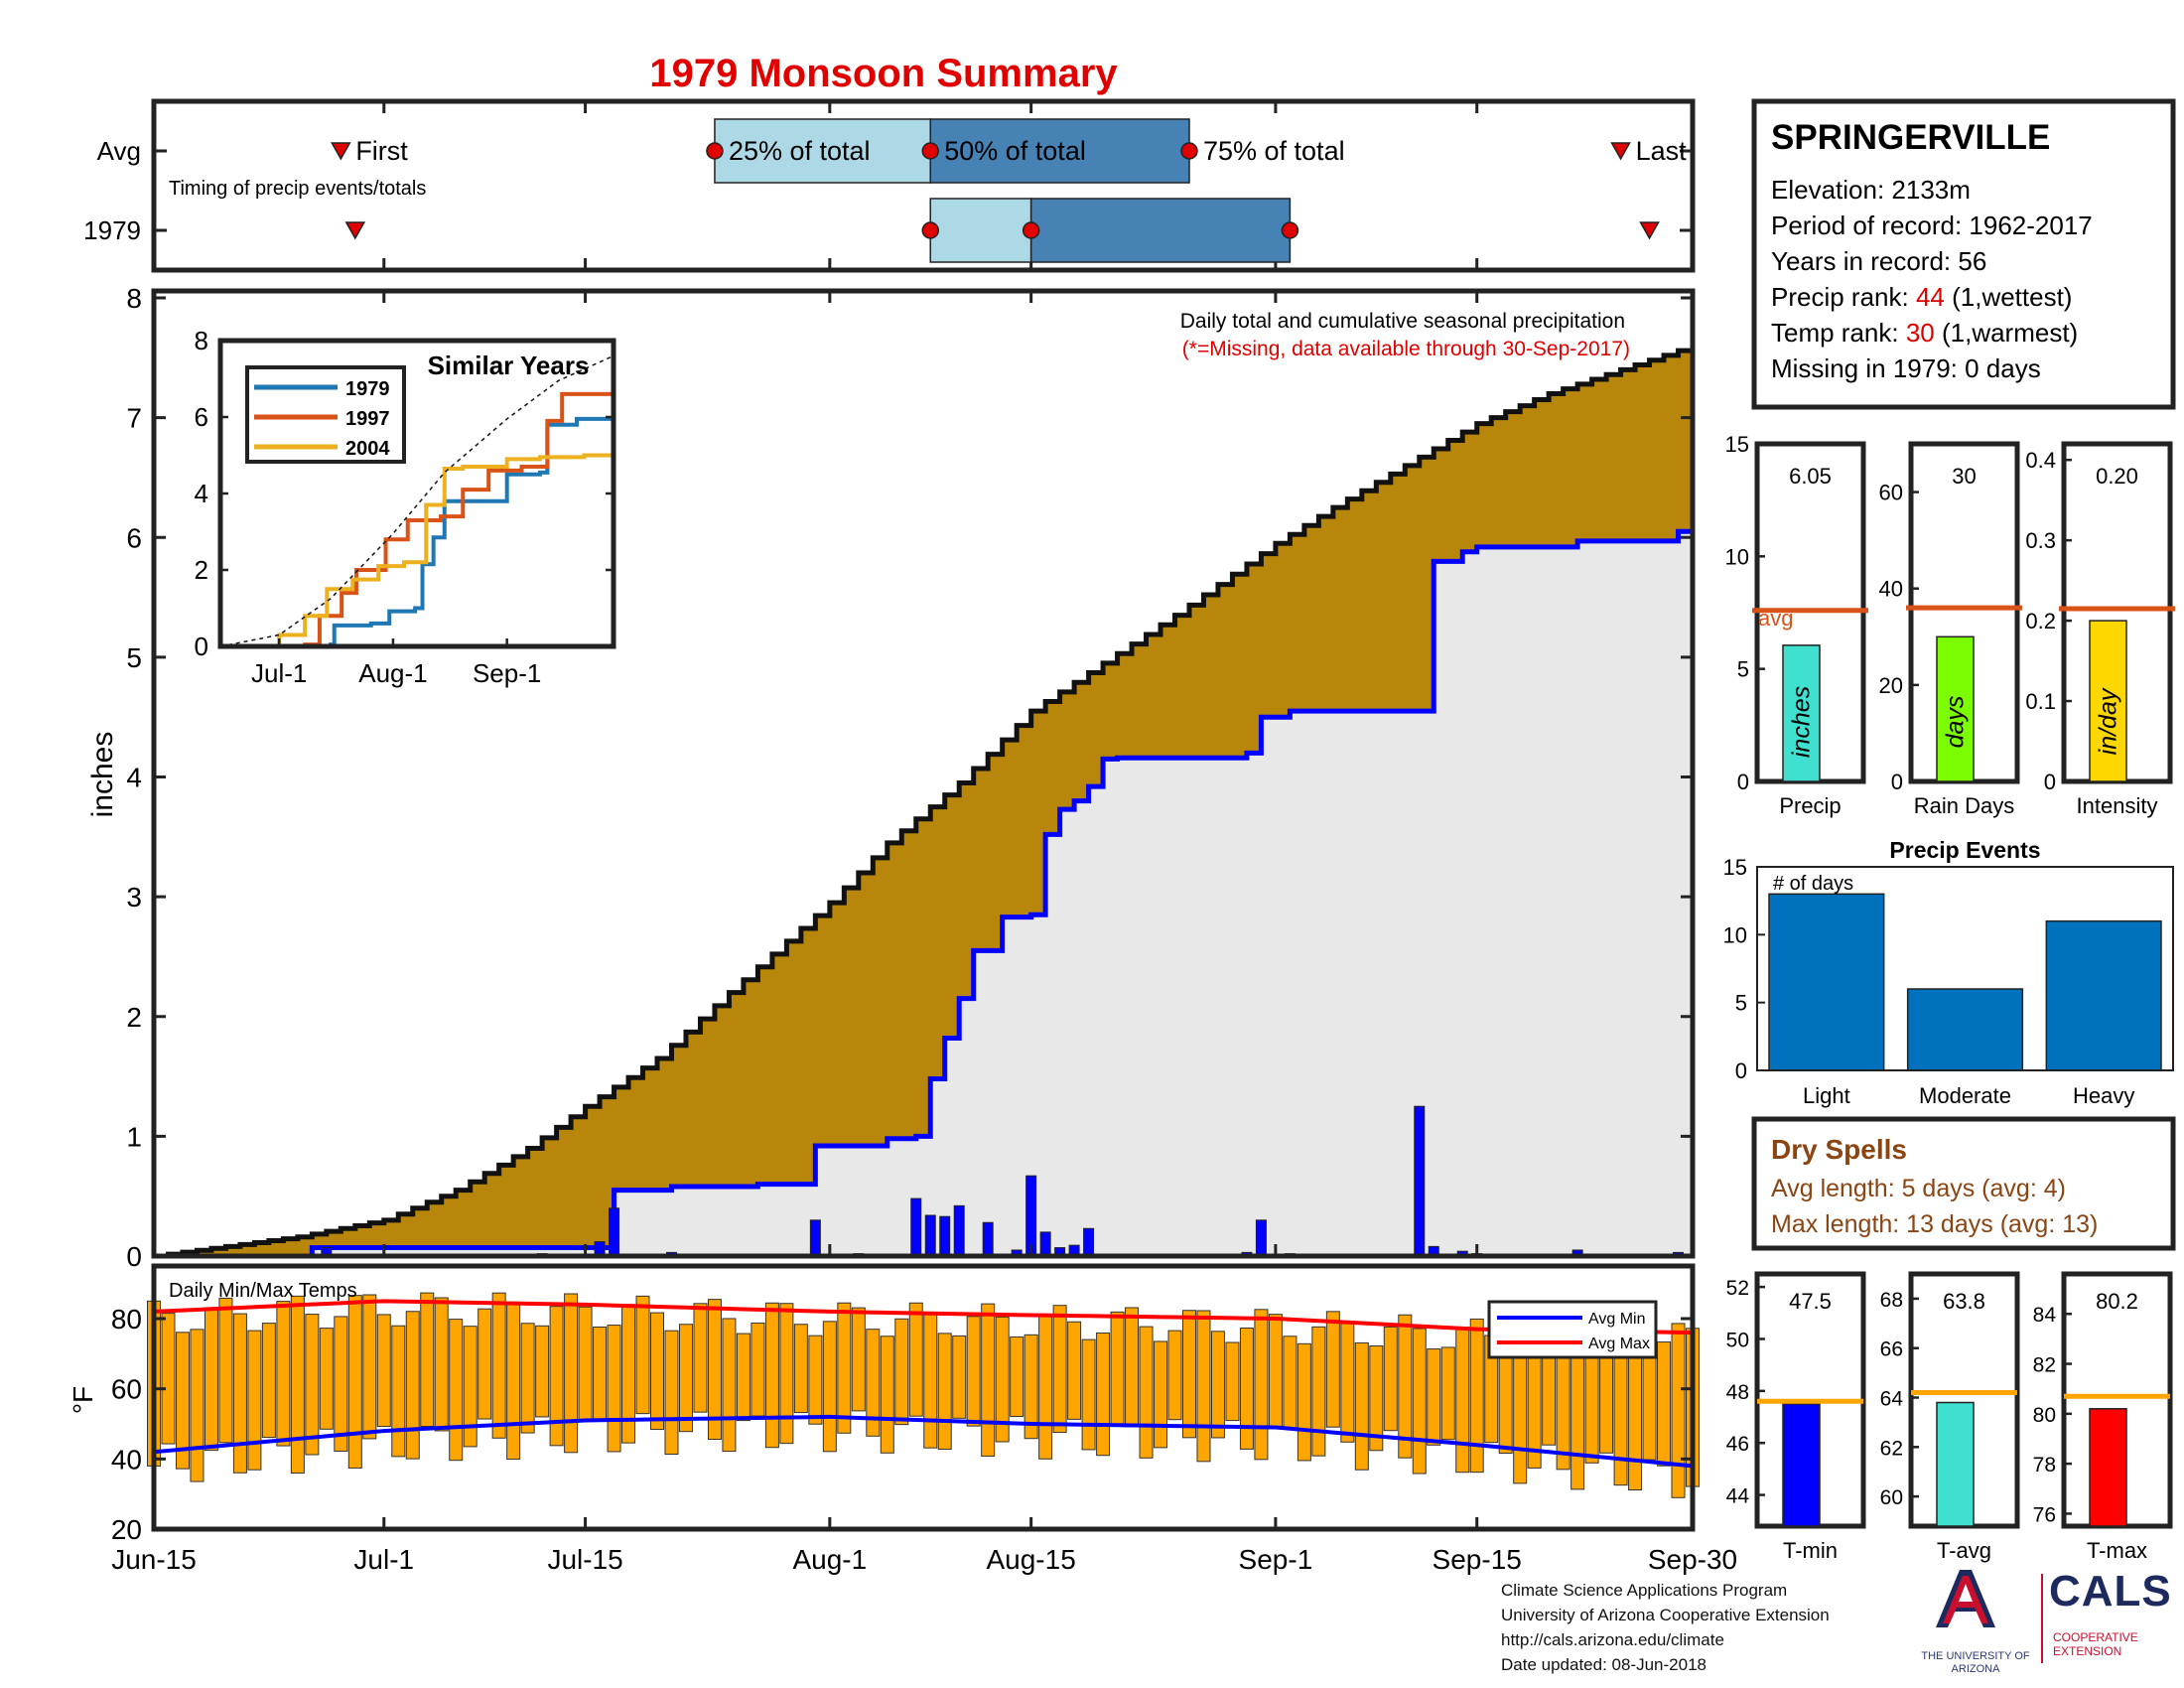 This screenshot has height=1688, width=2184. What do you see at coordinates (1612, 1639) in the screenshot?
I see `footer-line-3: http://cals.arizona.edu/climate` at bounding box center [1612, 1639].